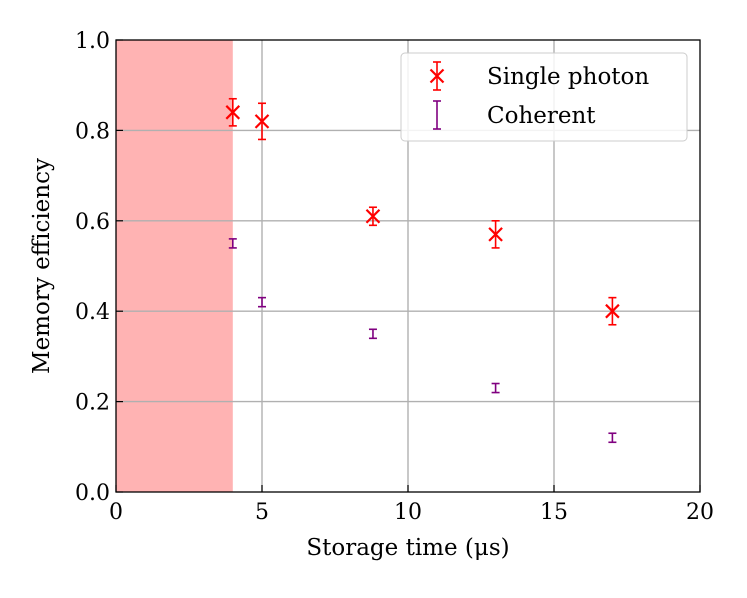 This screenshot has width=747, height=598. I want to click on legend-marker-single-photon, so click(437, 76).